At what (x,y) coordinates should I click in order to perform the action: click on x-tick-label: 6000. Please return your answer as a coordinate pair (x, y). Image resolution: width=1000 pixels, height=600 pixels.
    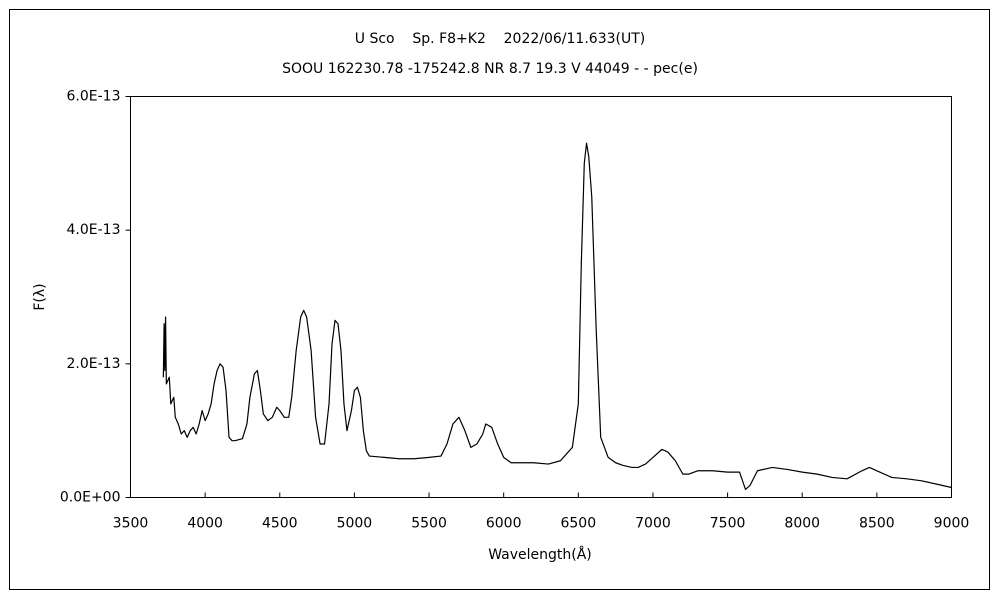
    Looking at the image, I should click on (504, 524).